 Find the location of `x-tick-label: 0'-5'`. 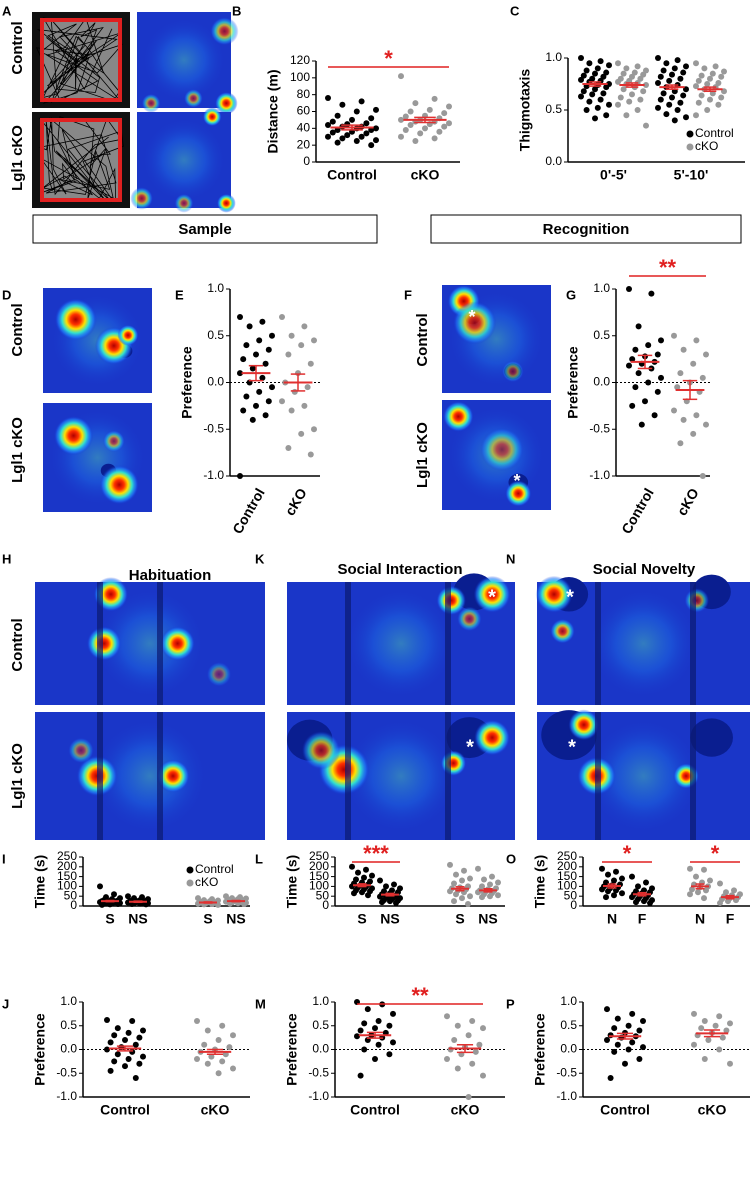

x-tick-label: 0'-5' is located at coordinates (613, 175).